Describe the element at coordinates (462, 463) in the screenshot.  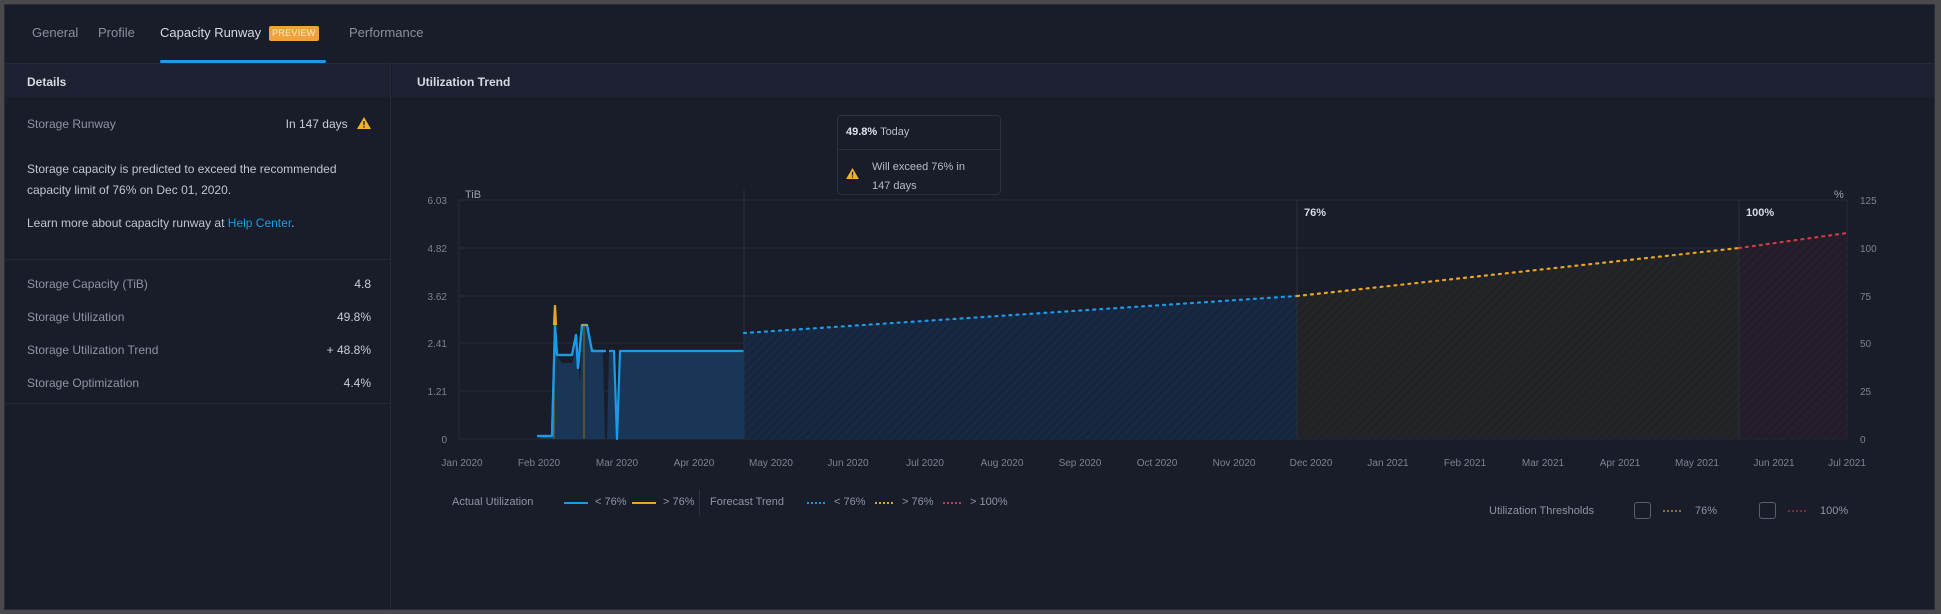
I see `svg-text: Jan 2020` at that location.